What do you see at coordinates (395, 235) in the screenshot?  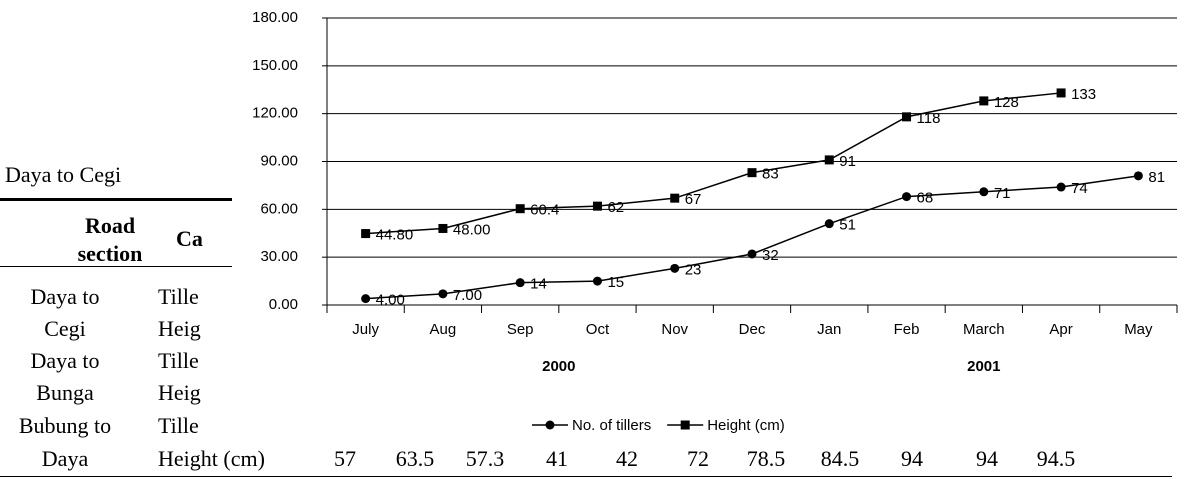 I see `data-label: 44.80` at bounding box center [395, 235].